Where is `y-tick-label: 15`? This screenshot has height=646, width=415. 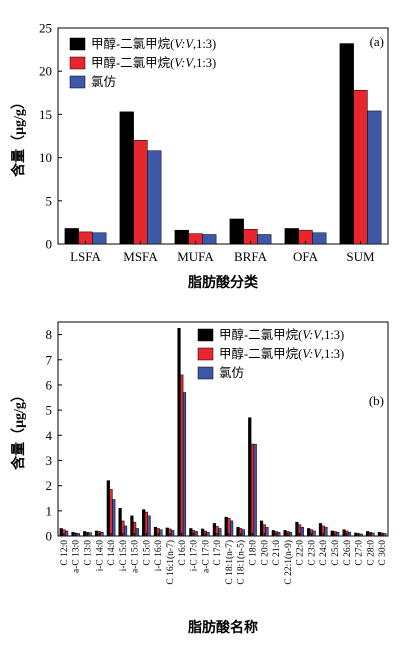
y-tick-label: 15 is located at coordinates (45, 114).